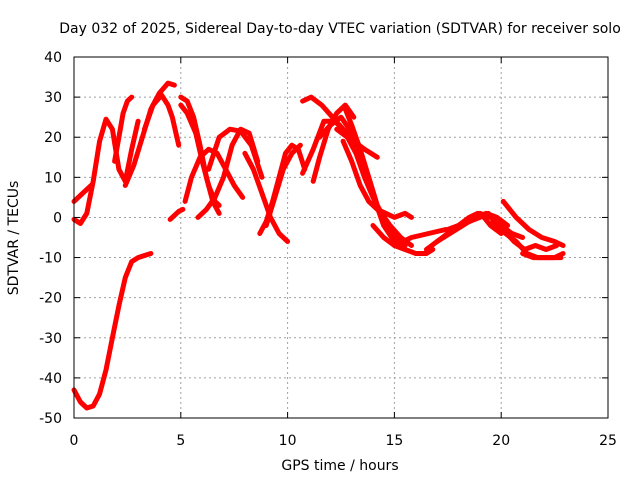  I want to click on y-tick-label: 10, so click(53, 178).